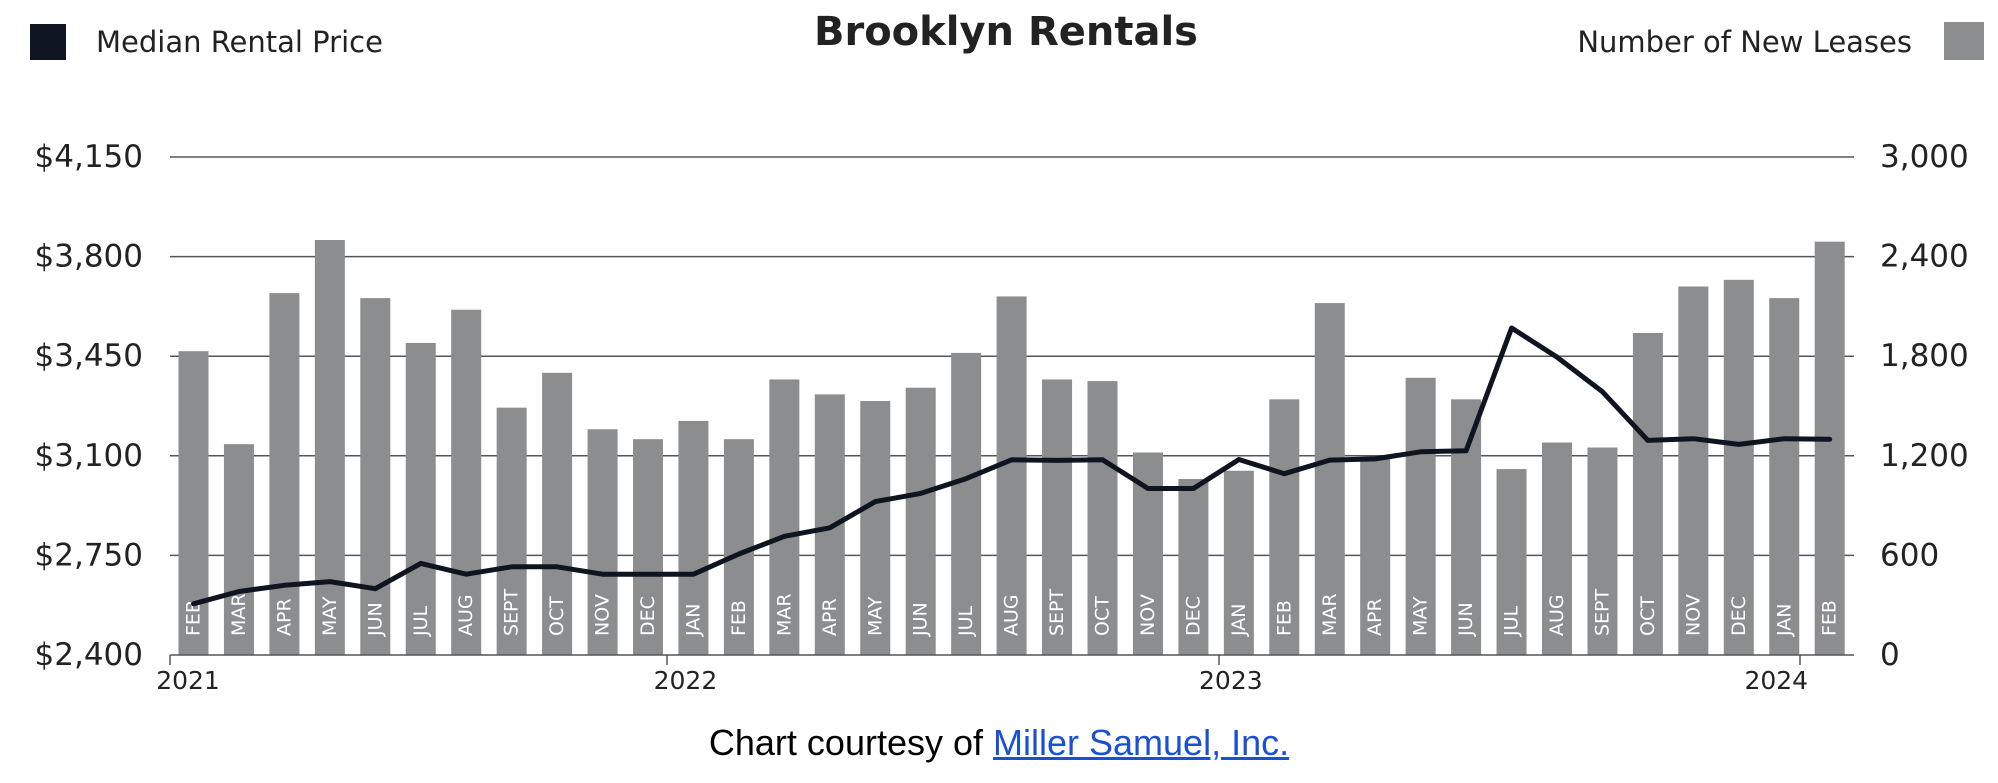  Describe the element at coordinates (1924, 456) in the screenshot. I see `y-tick-right: 1,200` at that location.